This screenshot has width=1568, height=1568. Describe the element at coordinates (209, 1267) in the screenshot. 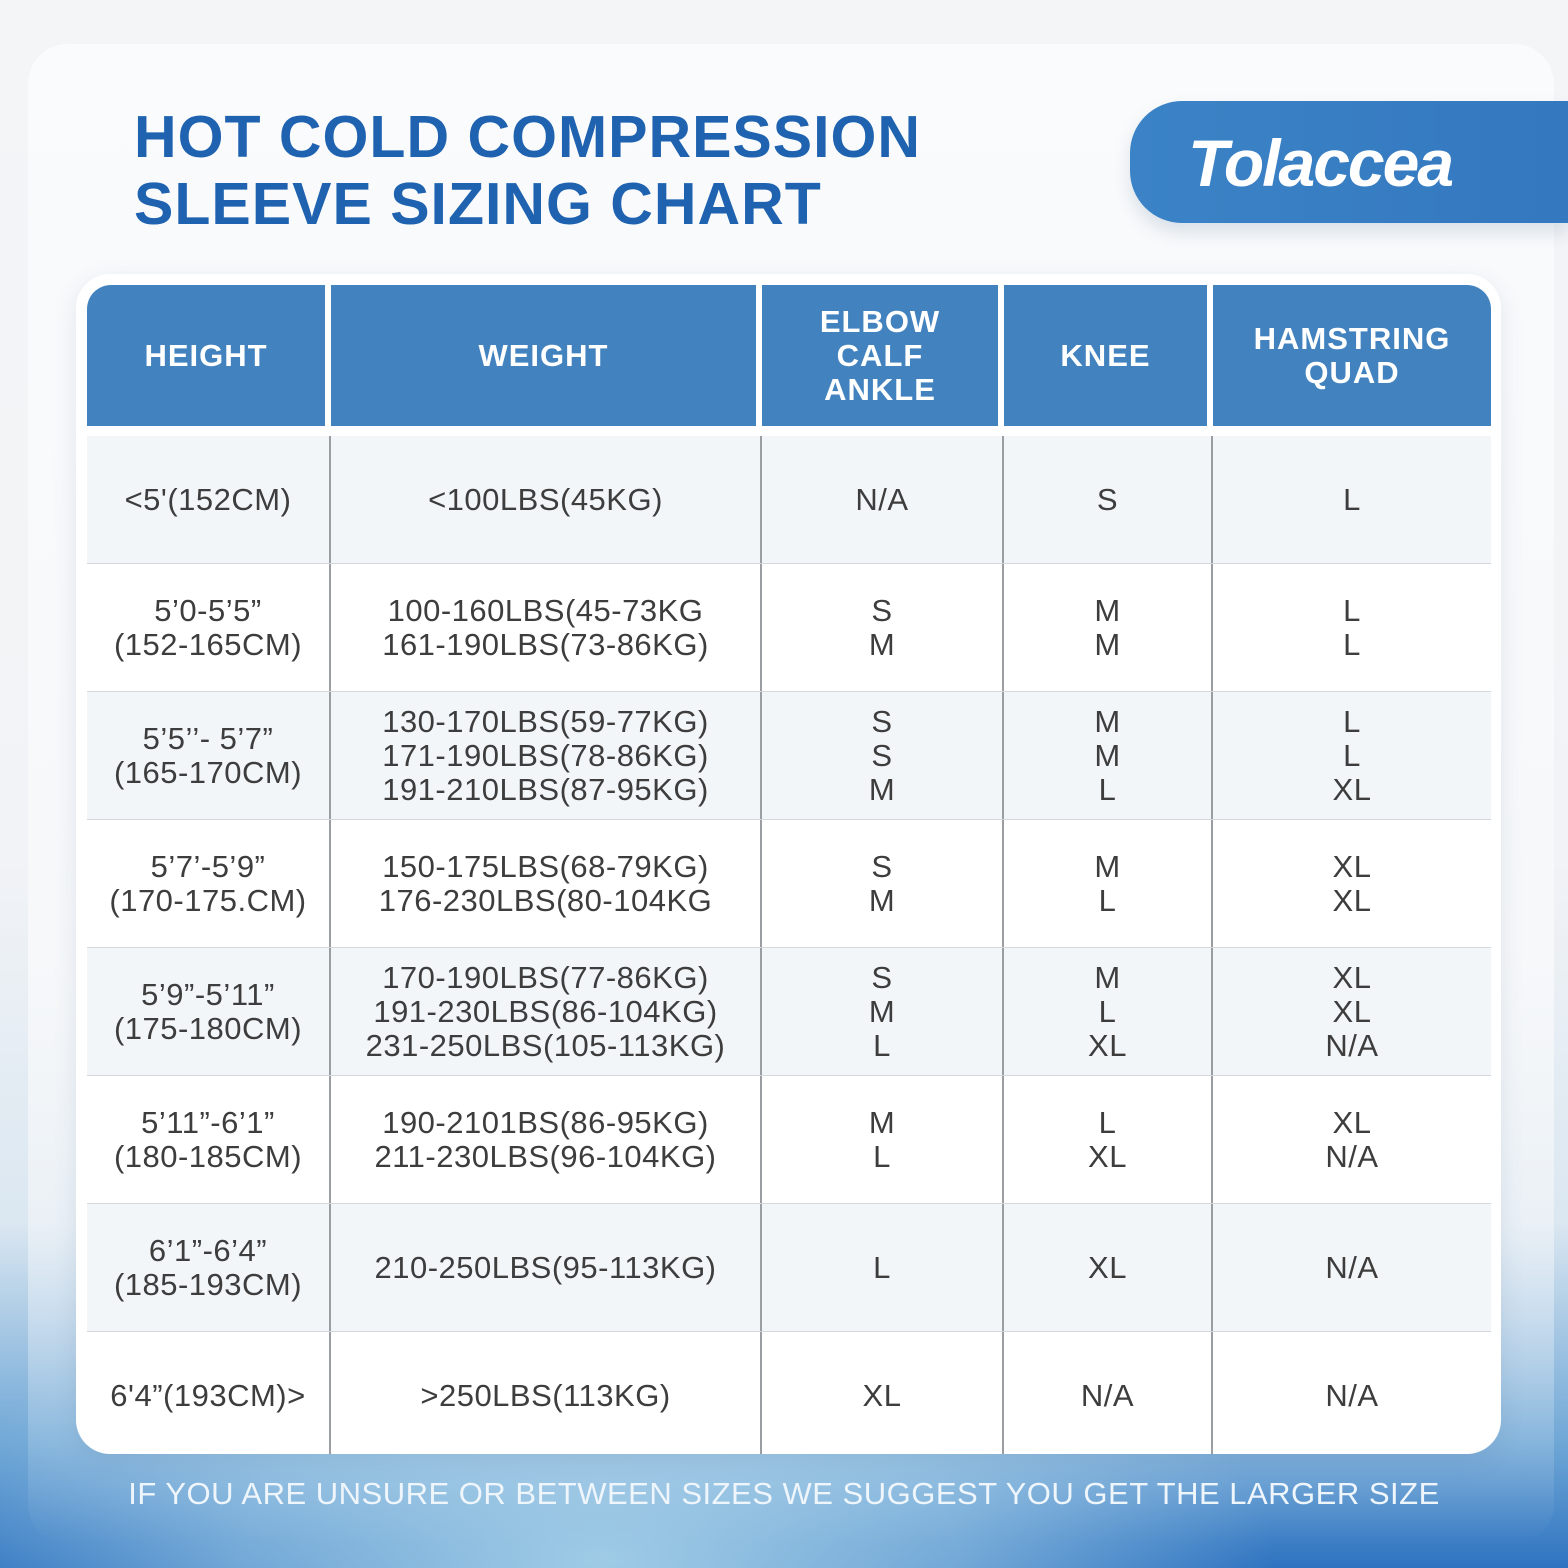

I see `cell-height: 6’1”-6’4” (185-193CM)` at that location.